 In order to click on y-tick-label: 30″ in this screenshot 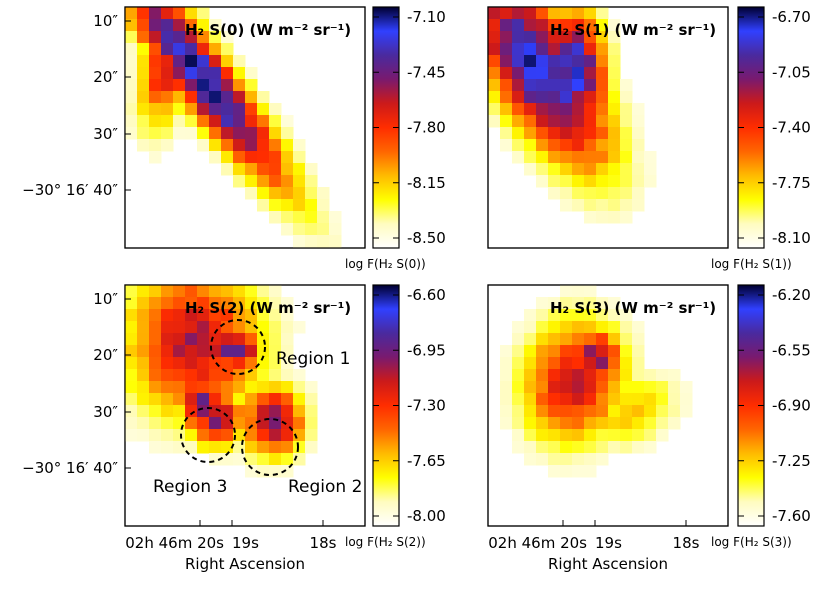, I will do `click(105, 412)`.